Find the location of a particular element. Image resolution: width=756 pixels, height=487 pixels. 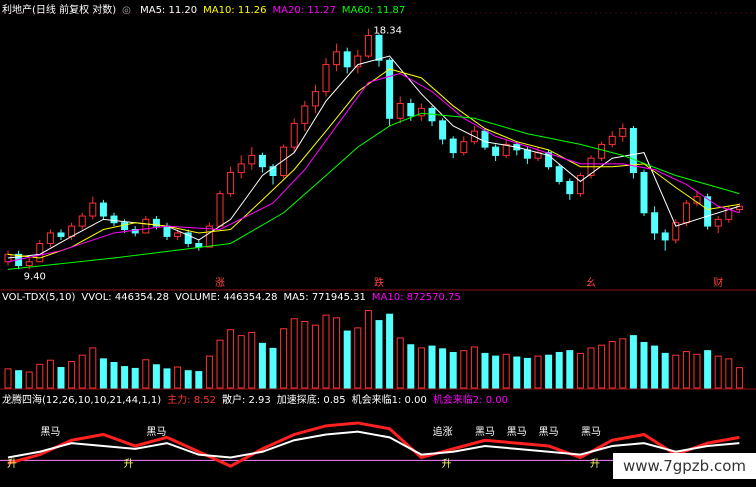

header-item: MA10: 11.26 is located at coordinates (235, 10).